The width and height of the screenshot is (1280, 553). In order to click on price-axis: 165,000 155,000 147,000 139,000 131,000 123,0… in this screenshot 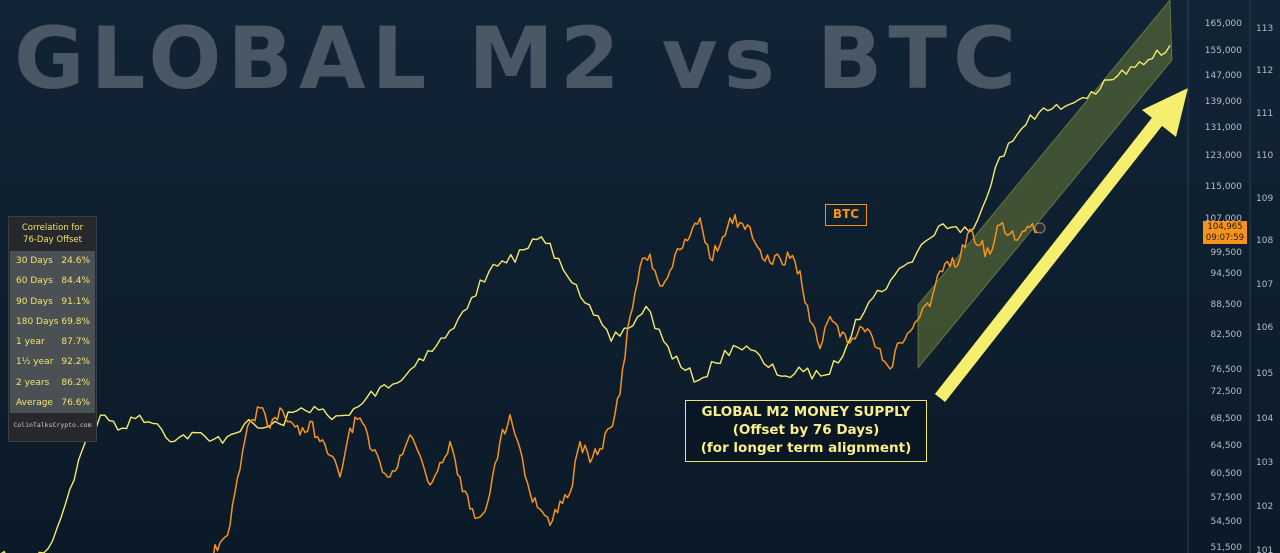, I will do `click(1223, 286)`.